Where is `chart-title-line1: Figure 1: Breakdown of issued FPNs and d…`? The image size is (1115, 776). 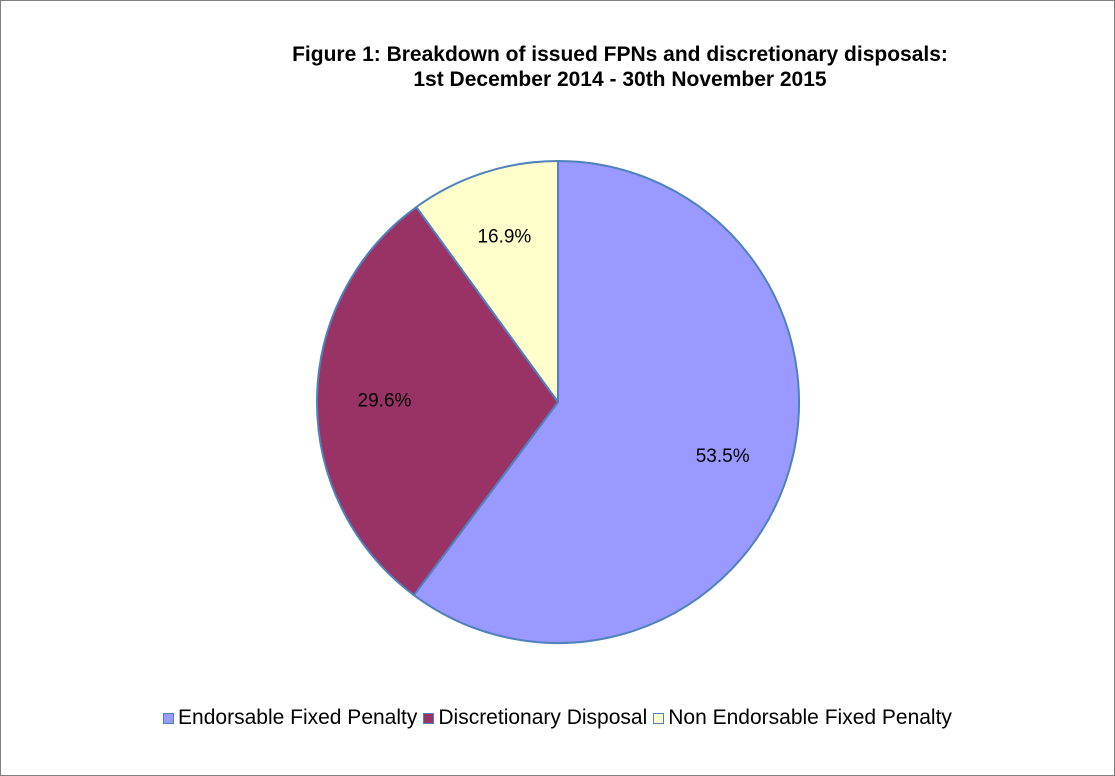
chart-title-line1: Figure 1: Breakdown of issued FPNs and d… is located at coordinates (620, 54).